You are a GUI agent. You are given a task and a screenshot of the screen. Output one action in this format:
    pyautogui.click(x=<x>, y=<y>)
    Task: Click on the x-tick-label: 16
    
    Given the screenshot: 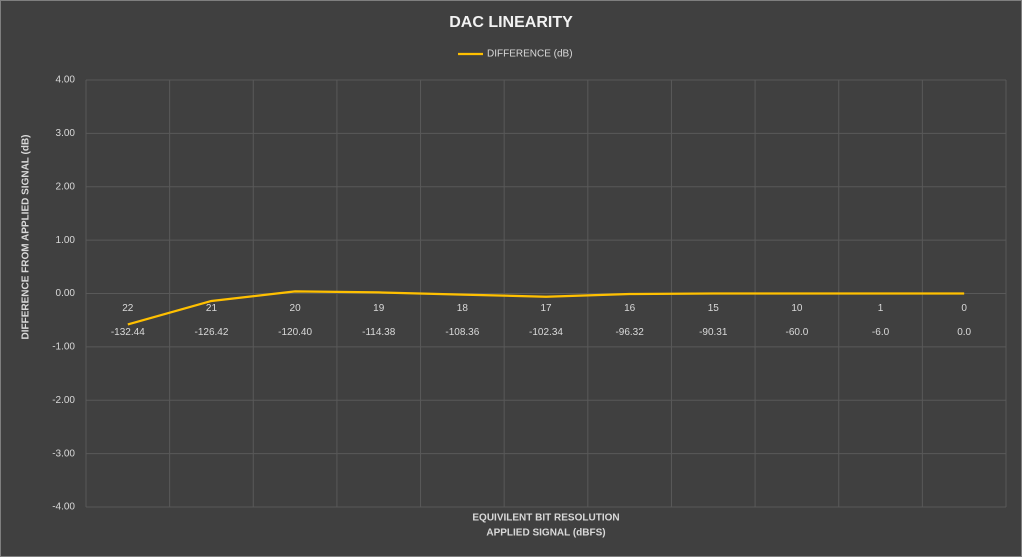 What is the action you would take?
    pyautogui.click(x=630, y=308)
    